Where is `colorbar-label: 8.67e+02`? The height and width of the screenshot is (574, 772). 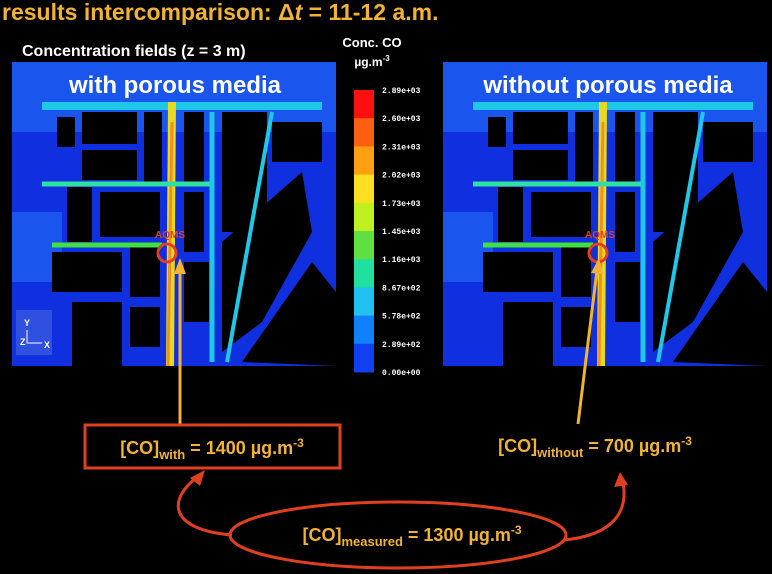
colorbar-label: 8.67e+02 is located at coordinates (401, 288).